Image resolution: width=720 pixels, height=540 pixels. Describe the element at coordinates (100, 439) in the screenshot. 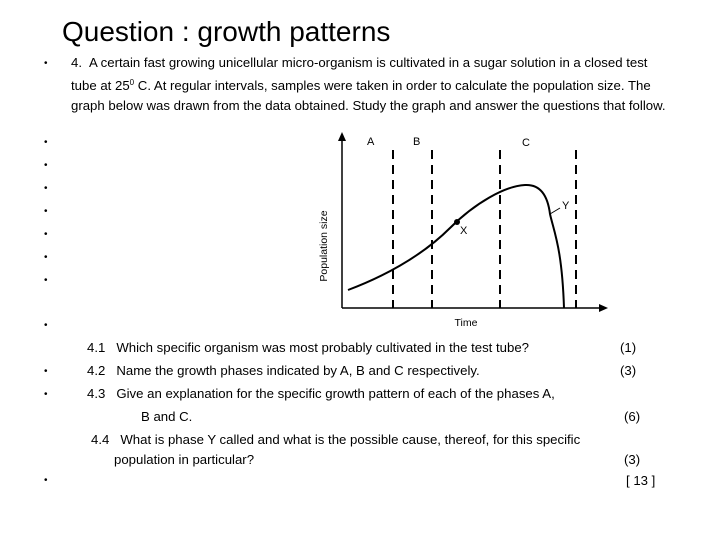

I see `question-number: 4.4` at that location.